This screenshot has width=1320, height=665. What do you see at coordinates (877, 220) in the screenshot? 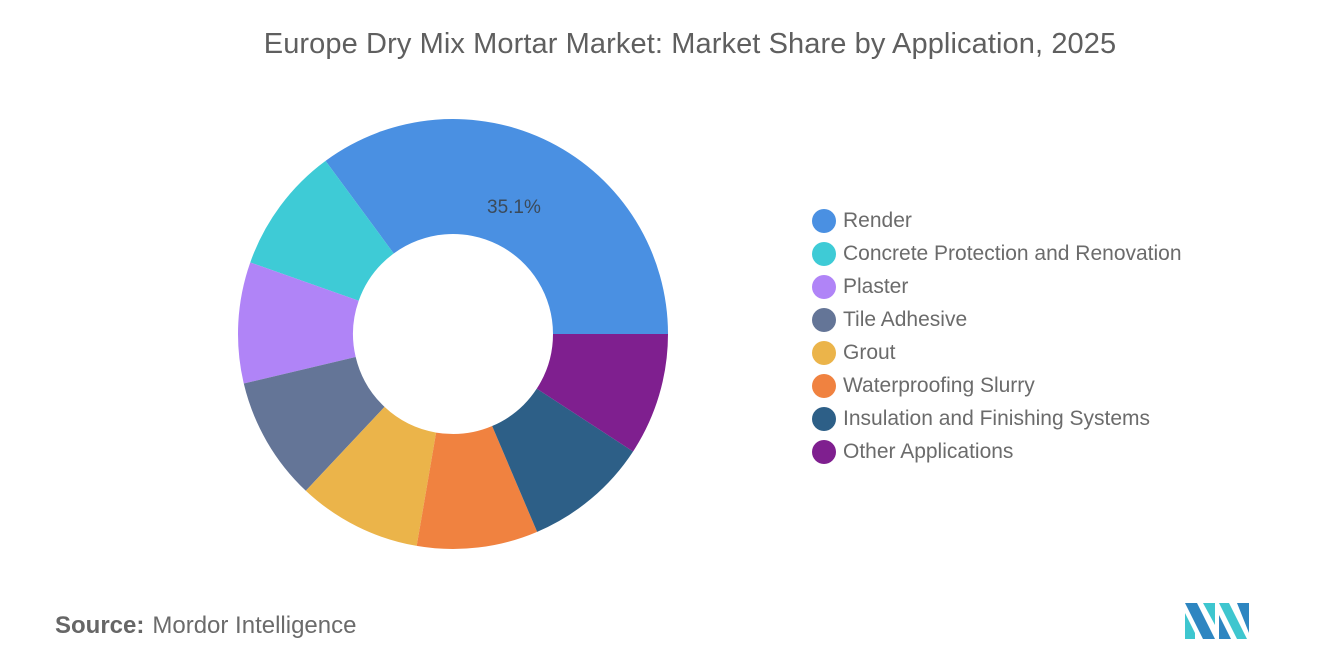
I see `legend-label: Render` at bounding box center [877, 220].